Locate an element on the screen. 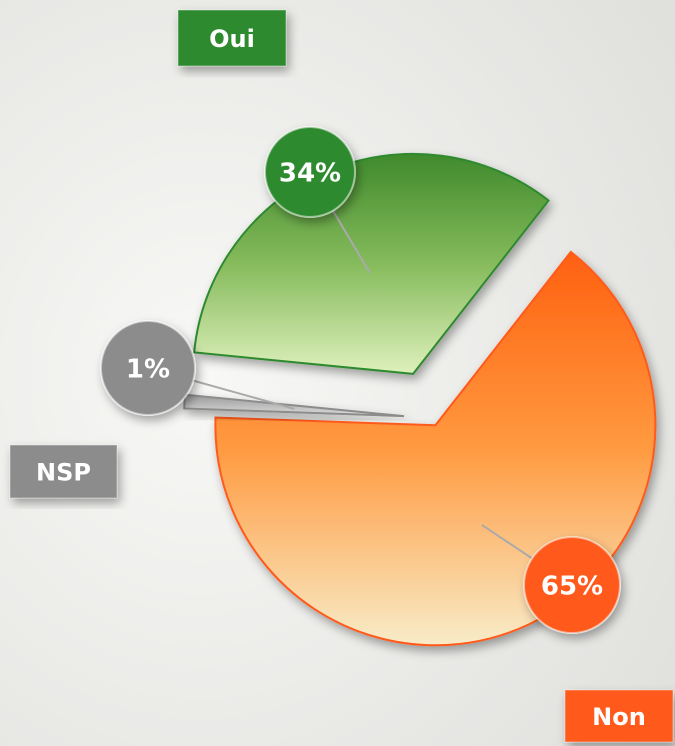  value-label: 34% is located at coordinates (310, 174).